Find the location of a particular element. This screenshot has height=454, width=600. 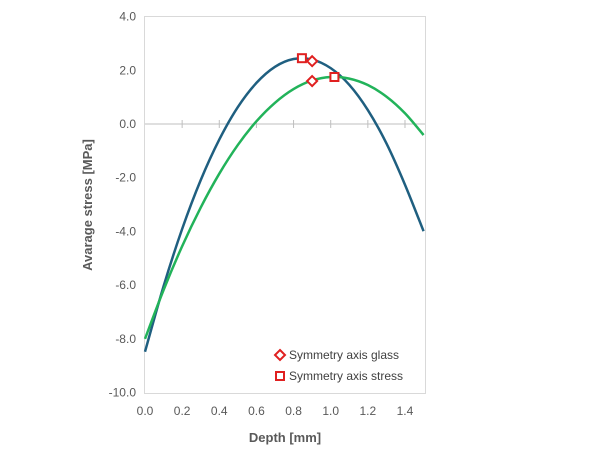

y-tick-label: 2.0 is located at coordinates (127, 70).